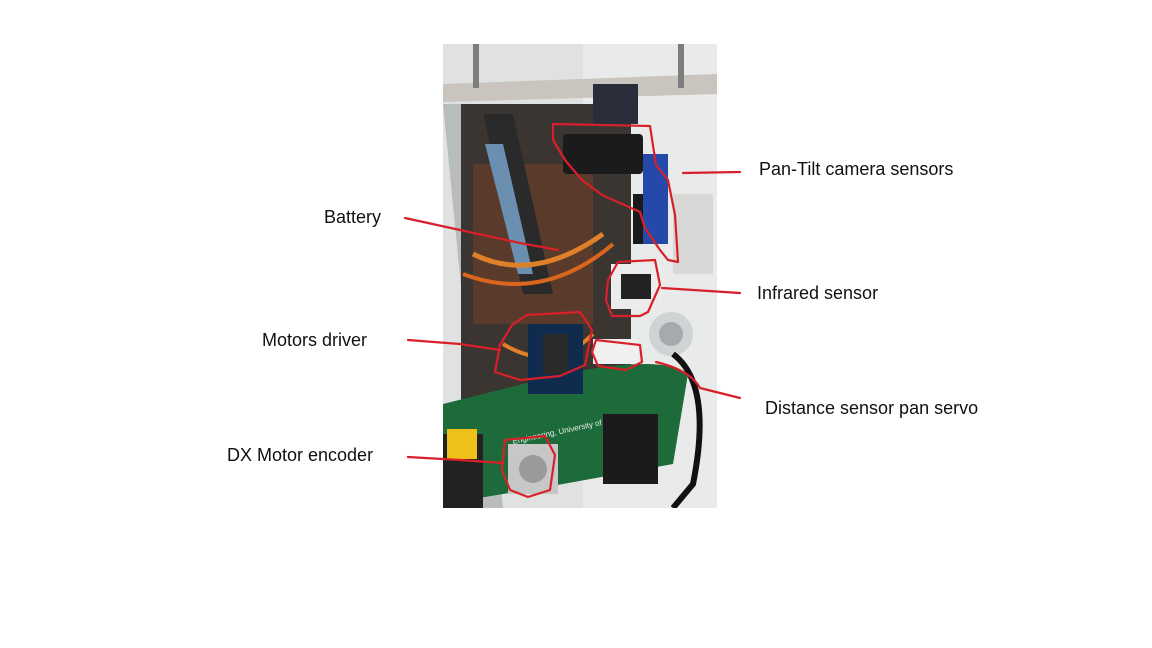 The image size is (1152, 648). What do you see at coordinates (481, 234) in the screenshot?
I see `battery-leader` at bounding box center [481, 234].